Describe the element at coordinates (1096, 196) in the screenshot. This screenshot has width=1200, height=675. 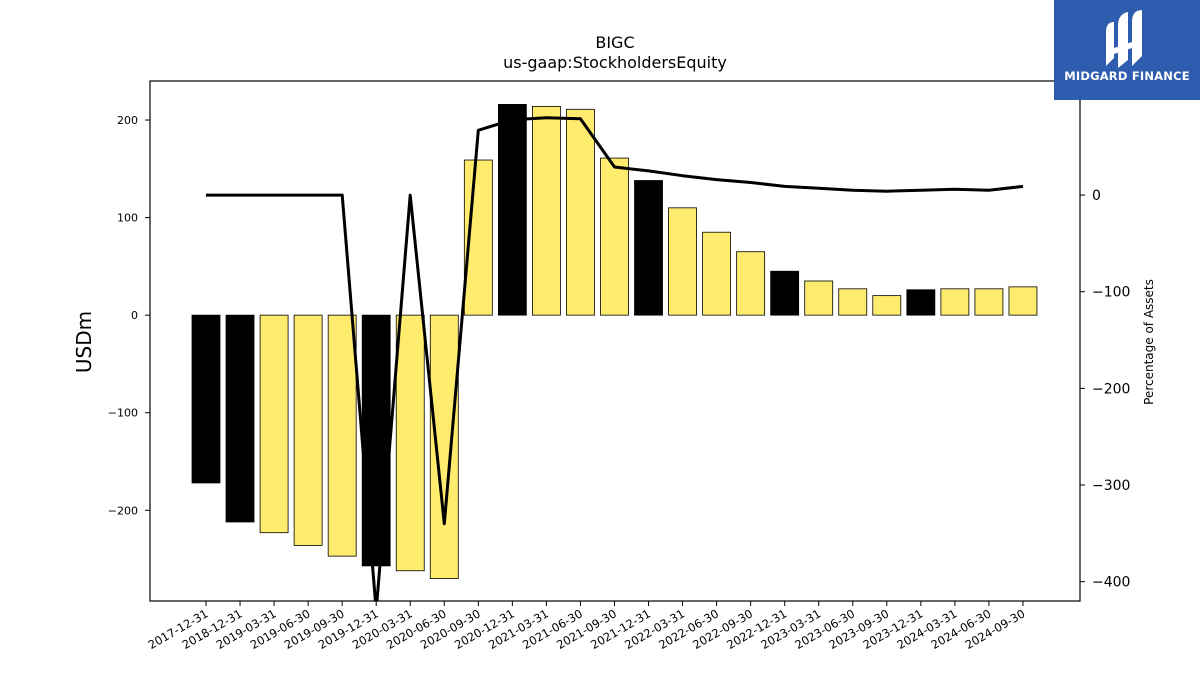
I see `y2-tick-label: 0` at that location.